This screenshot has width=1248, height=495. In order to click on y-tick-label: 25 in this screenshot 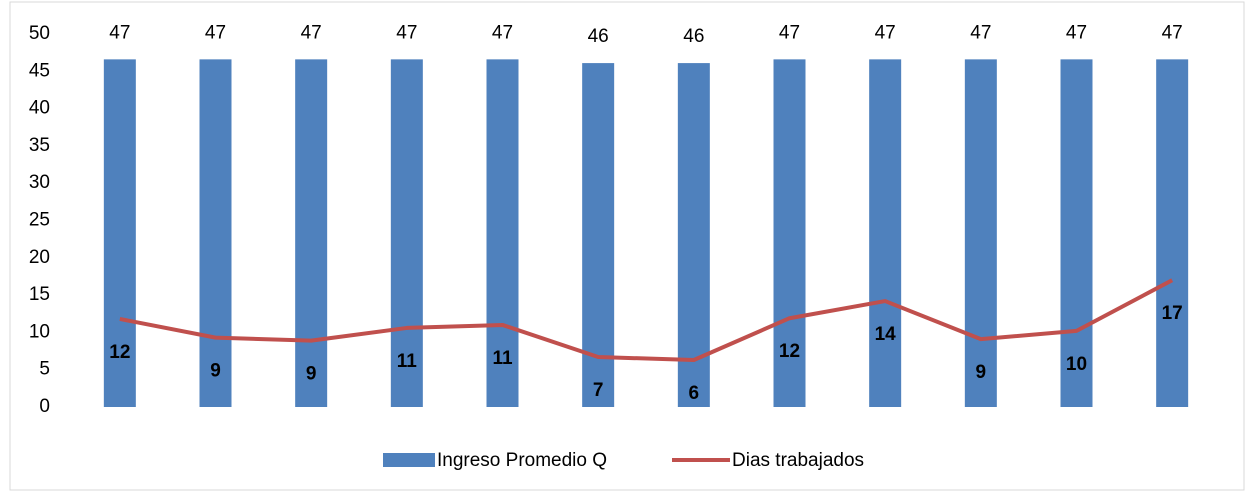, I will do `click(39, 220)`.